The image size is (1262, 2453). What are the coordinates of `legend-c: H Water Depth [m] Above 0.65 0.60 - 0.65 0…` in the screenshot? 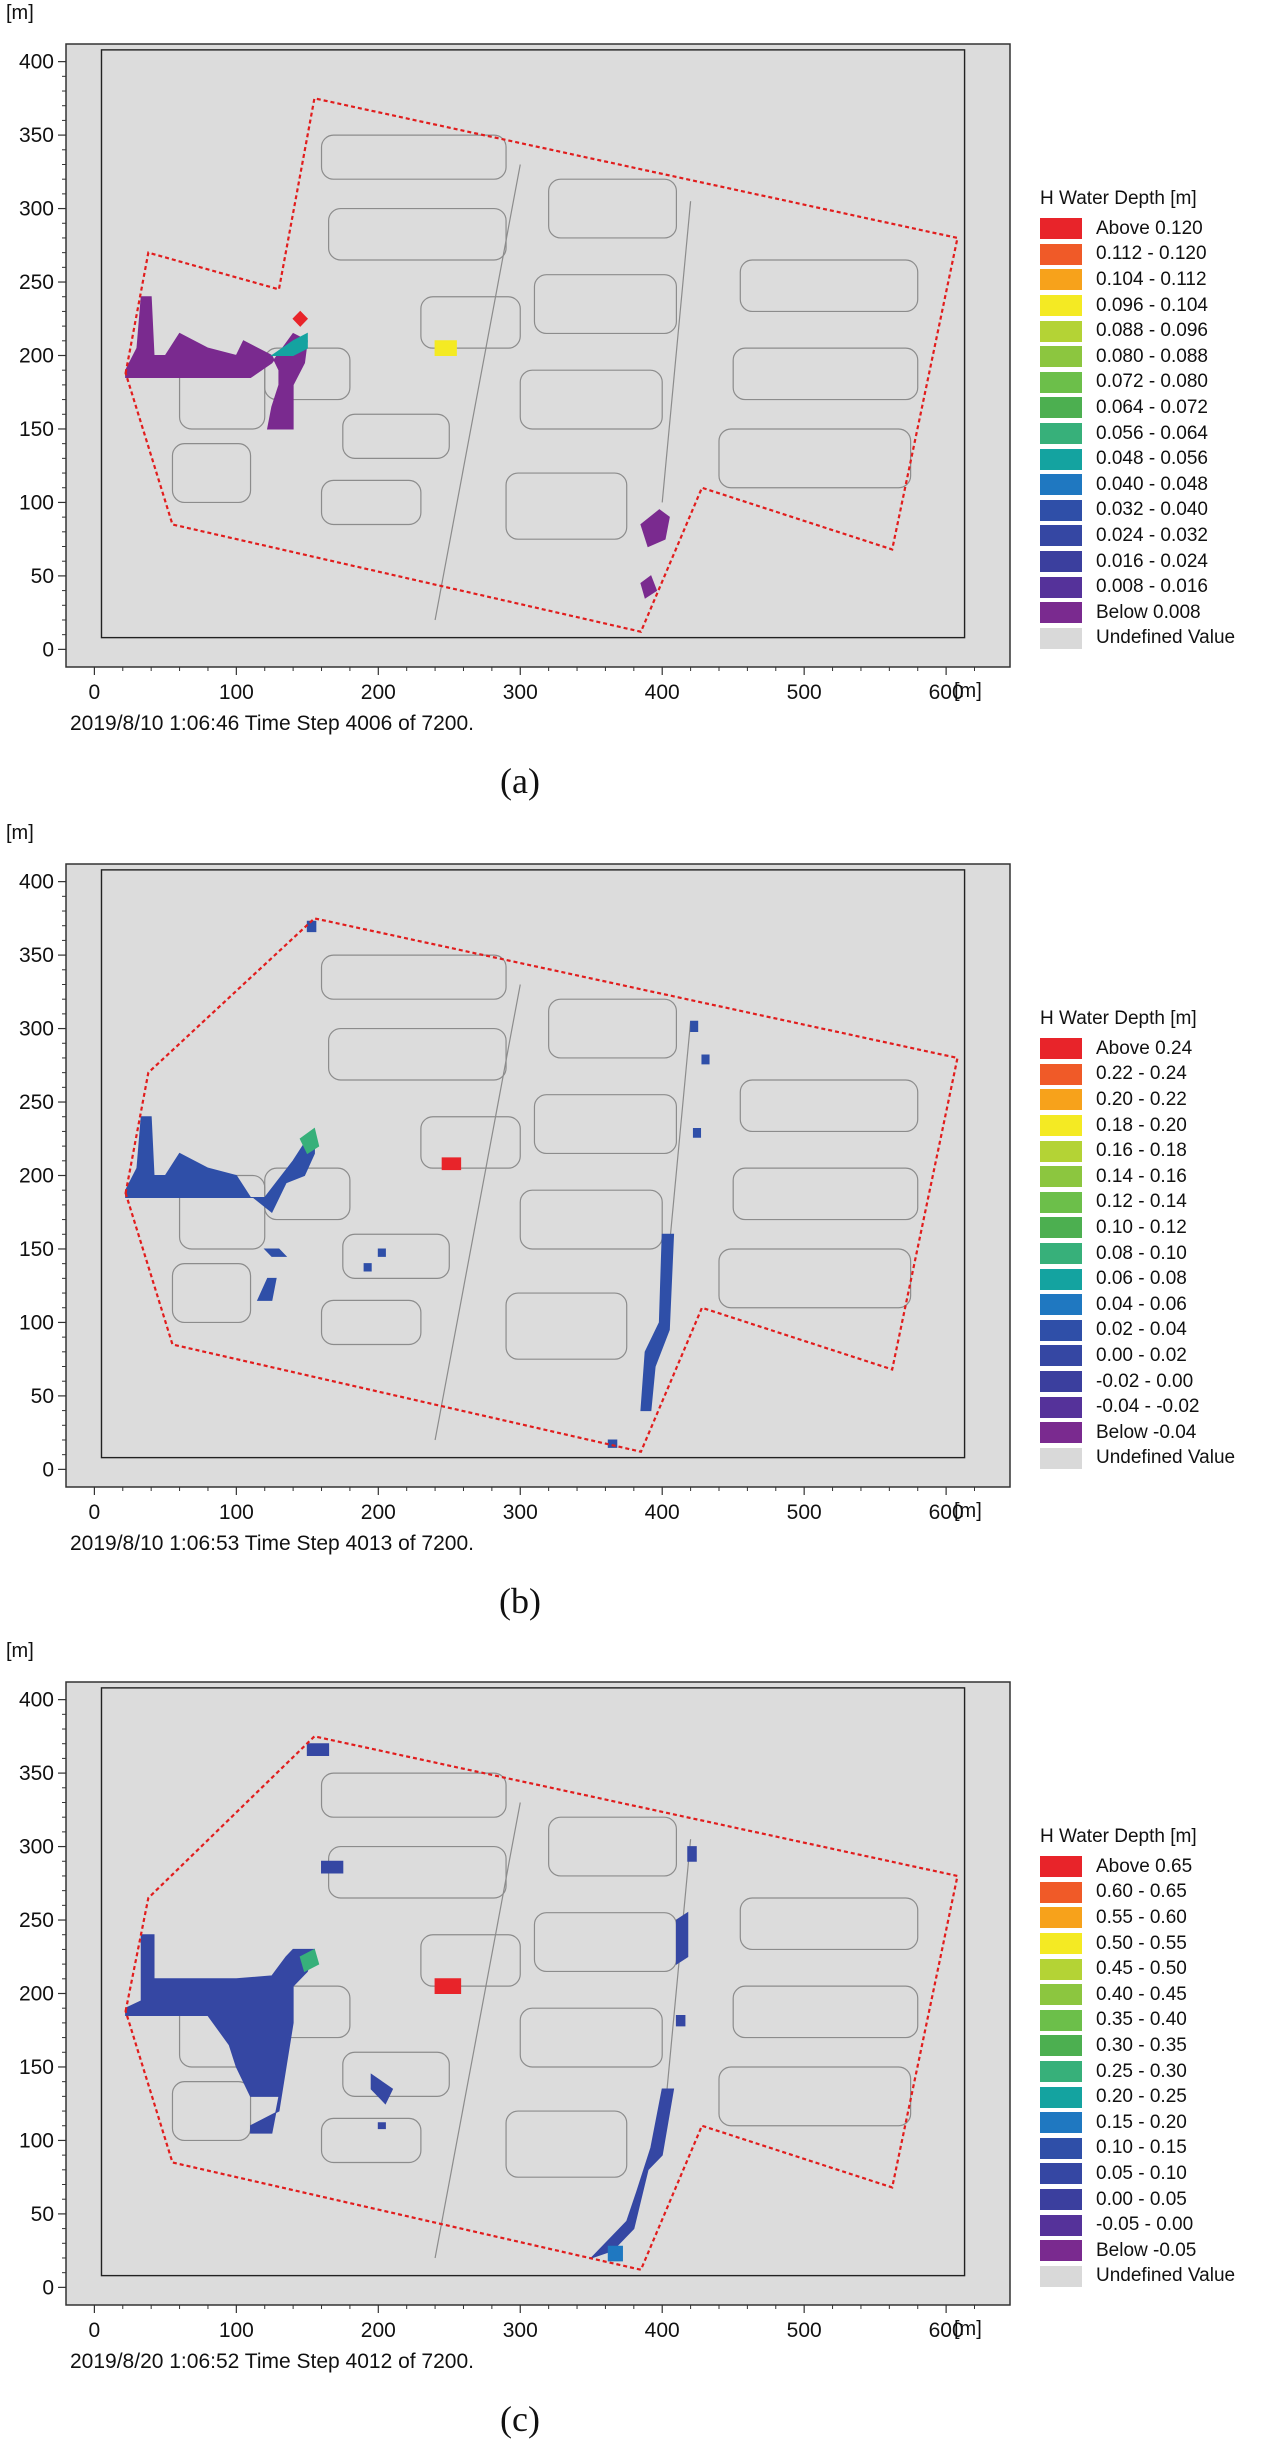 It's located at (1151, 2057).